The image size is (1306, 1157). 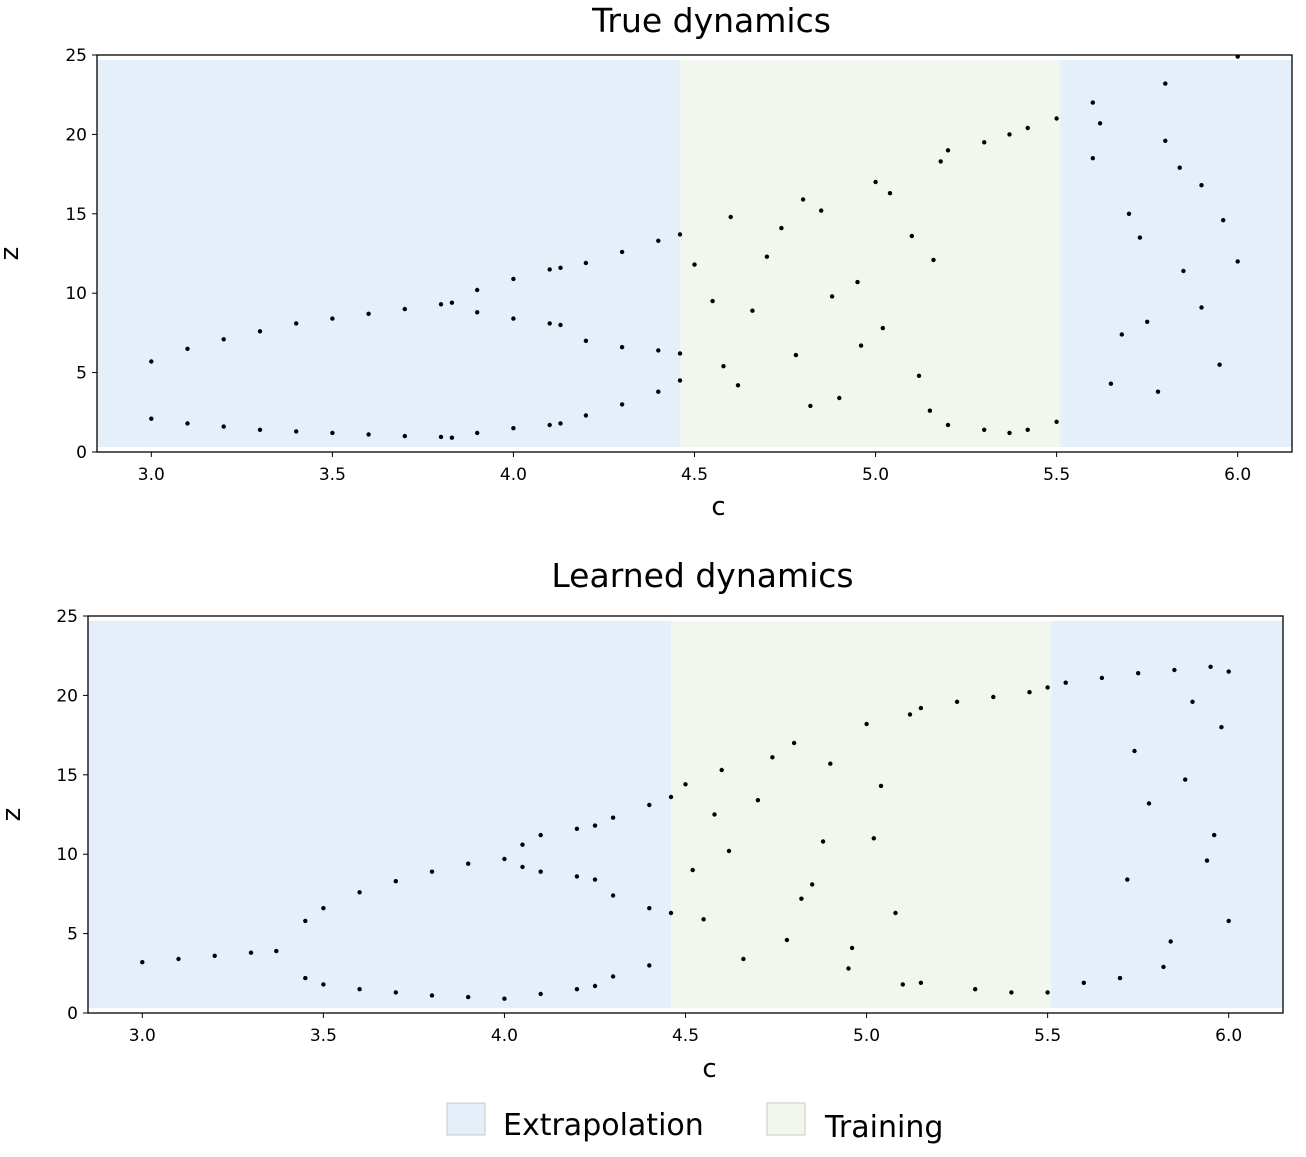 What do you see at coordinates (786, 1119) in the screenshot?
I see `legend-swatch-training` at bounding box center [786, 1119].